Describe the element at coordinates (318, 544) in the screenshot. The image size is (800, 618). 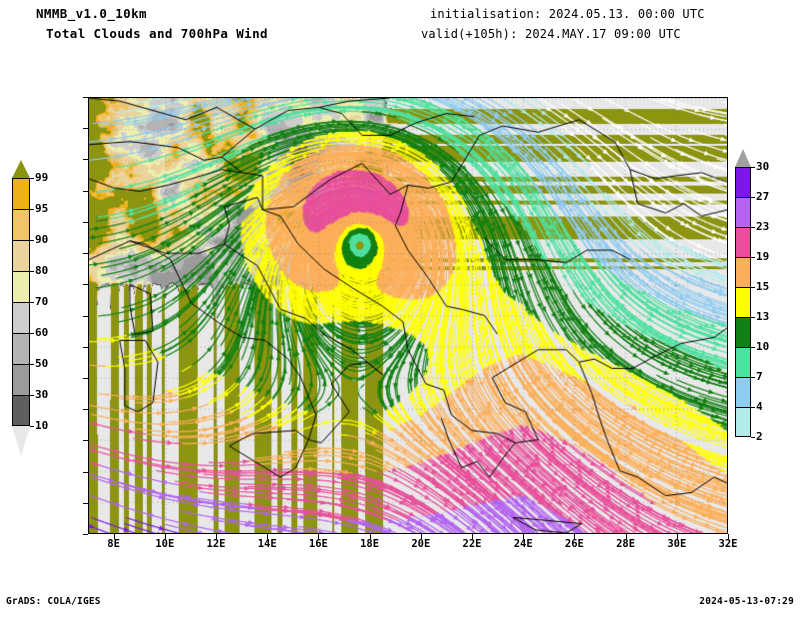
I see `x-tick-label: 16E` at that location.